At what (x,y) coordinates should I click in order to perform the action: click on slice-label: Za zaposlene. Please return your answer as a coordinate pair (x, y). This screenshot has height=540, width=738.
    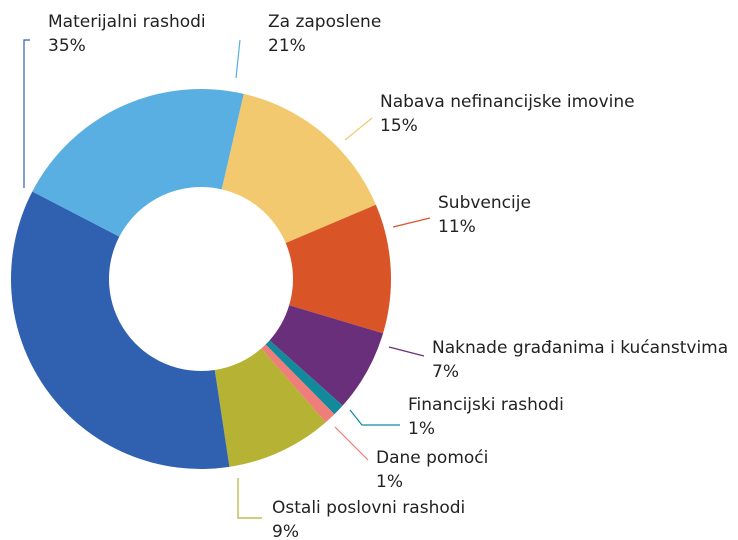
    Looking at the image, I should click on (324, 22).